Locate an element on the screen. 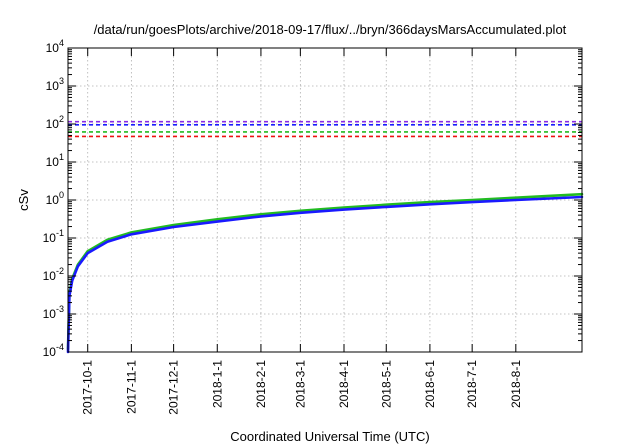 The width and height of the screenshot is (640, 448). y-tick-label: 10² is located at coordinates (55, 122).